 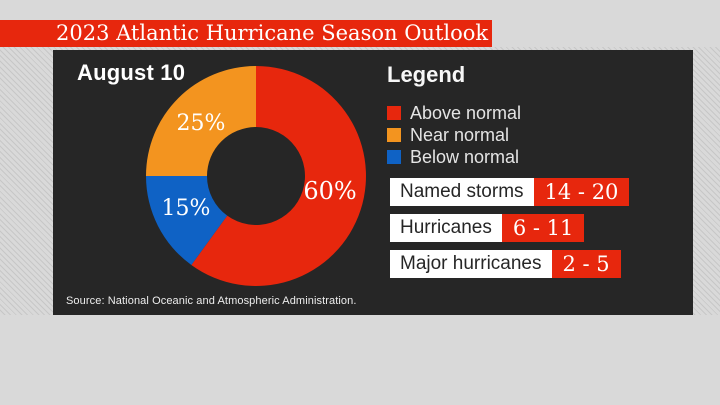 What do you see at coordinates (186, 208) in the screenshot?
I see `slice-label-below-normal: 15%` at bounding box center [186, 208].